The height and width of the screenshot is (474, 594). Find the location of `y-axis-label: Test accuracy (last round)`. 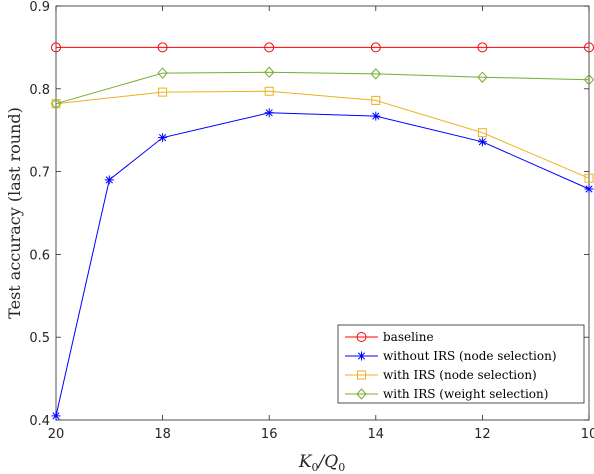

y-axis-label: Test accuracy (last round) is located at coordinates (14, 213).